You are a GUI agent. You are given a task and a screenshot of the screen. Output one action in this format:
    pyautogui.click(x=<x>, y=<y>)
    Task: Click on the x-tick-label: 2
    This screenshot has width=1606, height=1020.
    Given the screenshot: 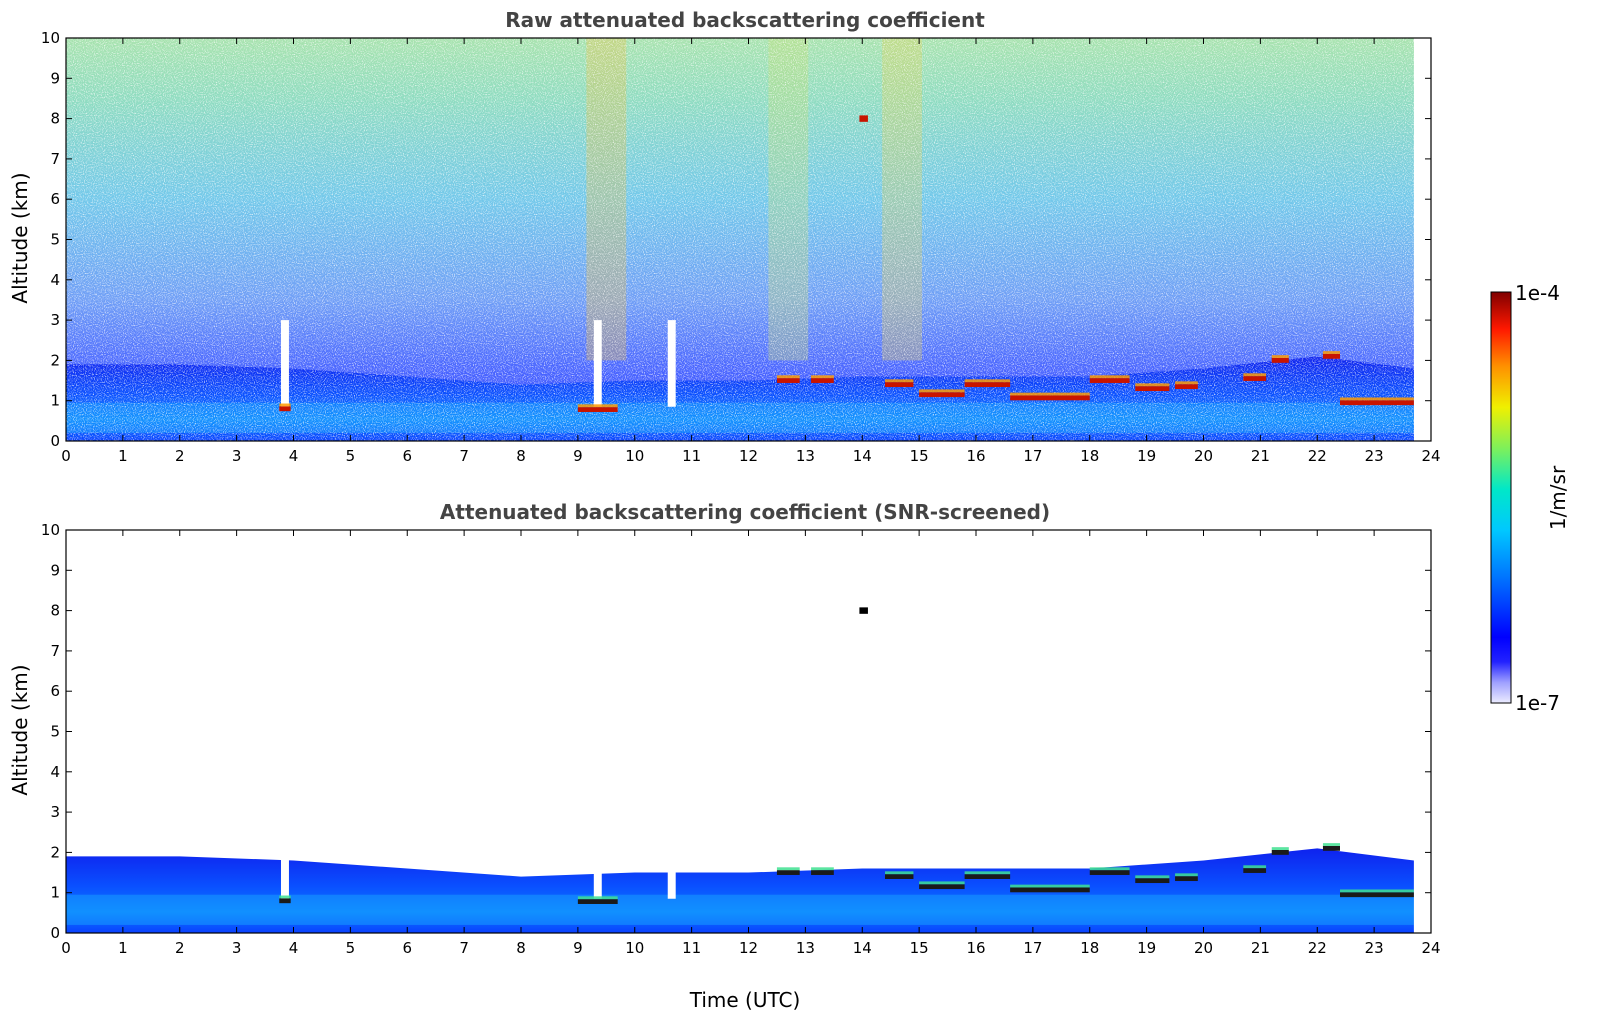 What is the action you would take?
    pyautogui.click(x=180, y=948)
    